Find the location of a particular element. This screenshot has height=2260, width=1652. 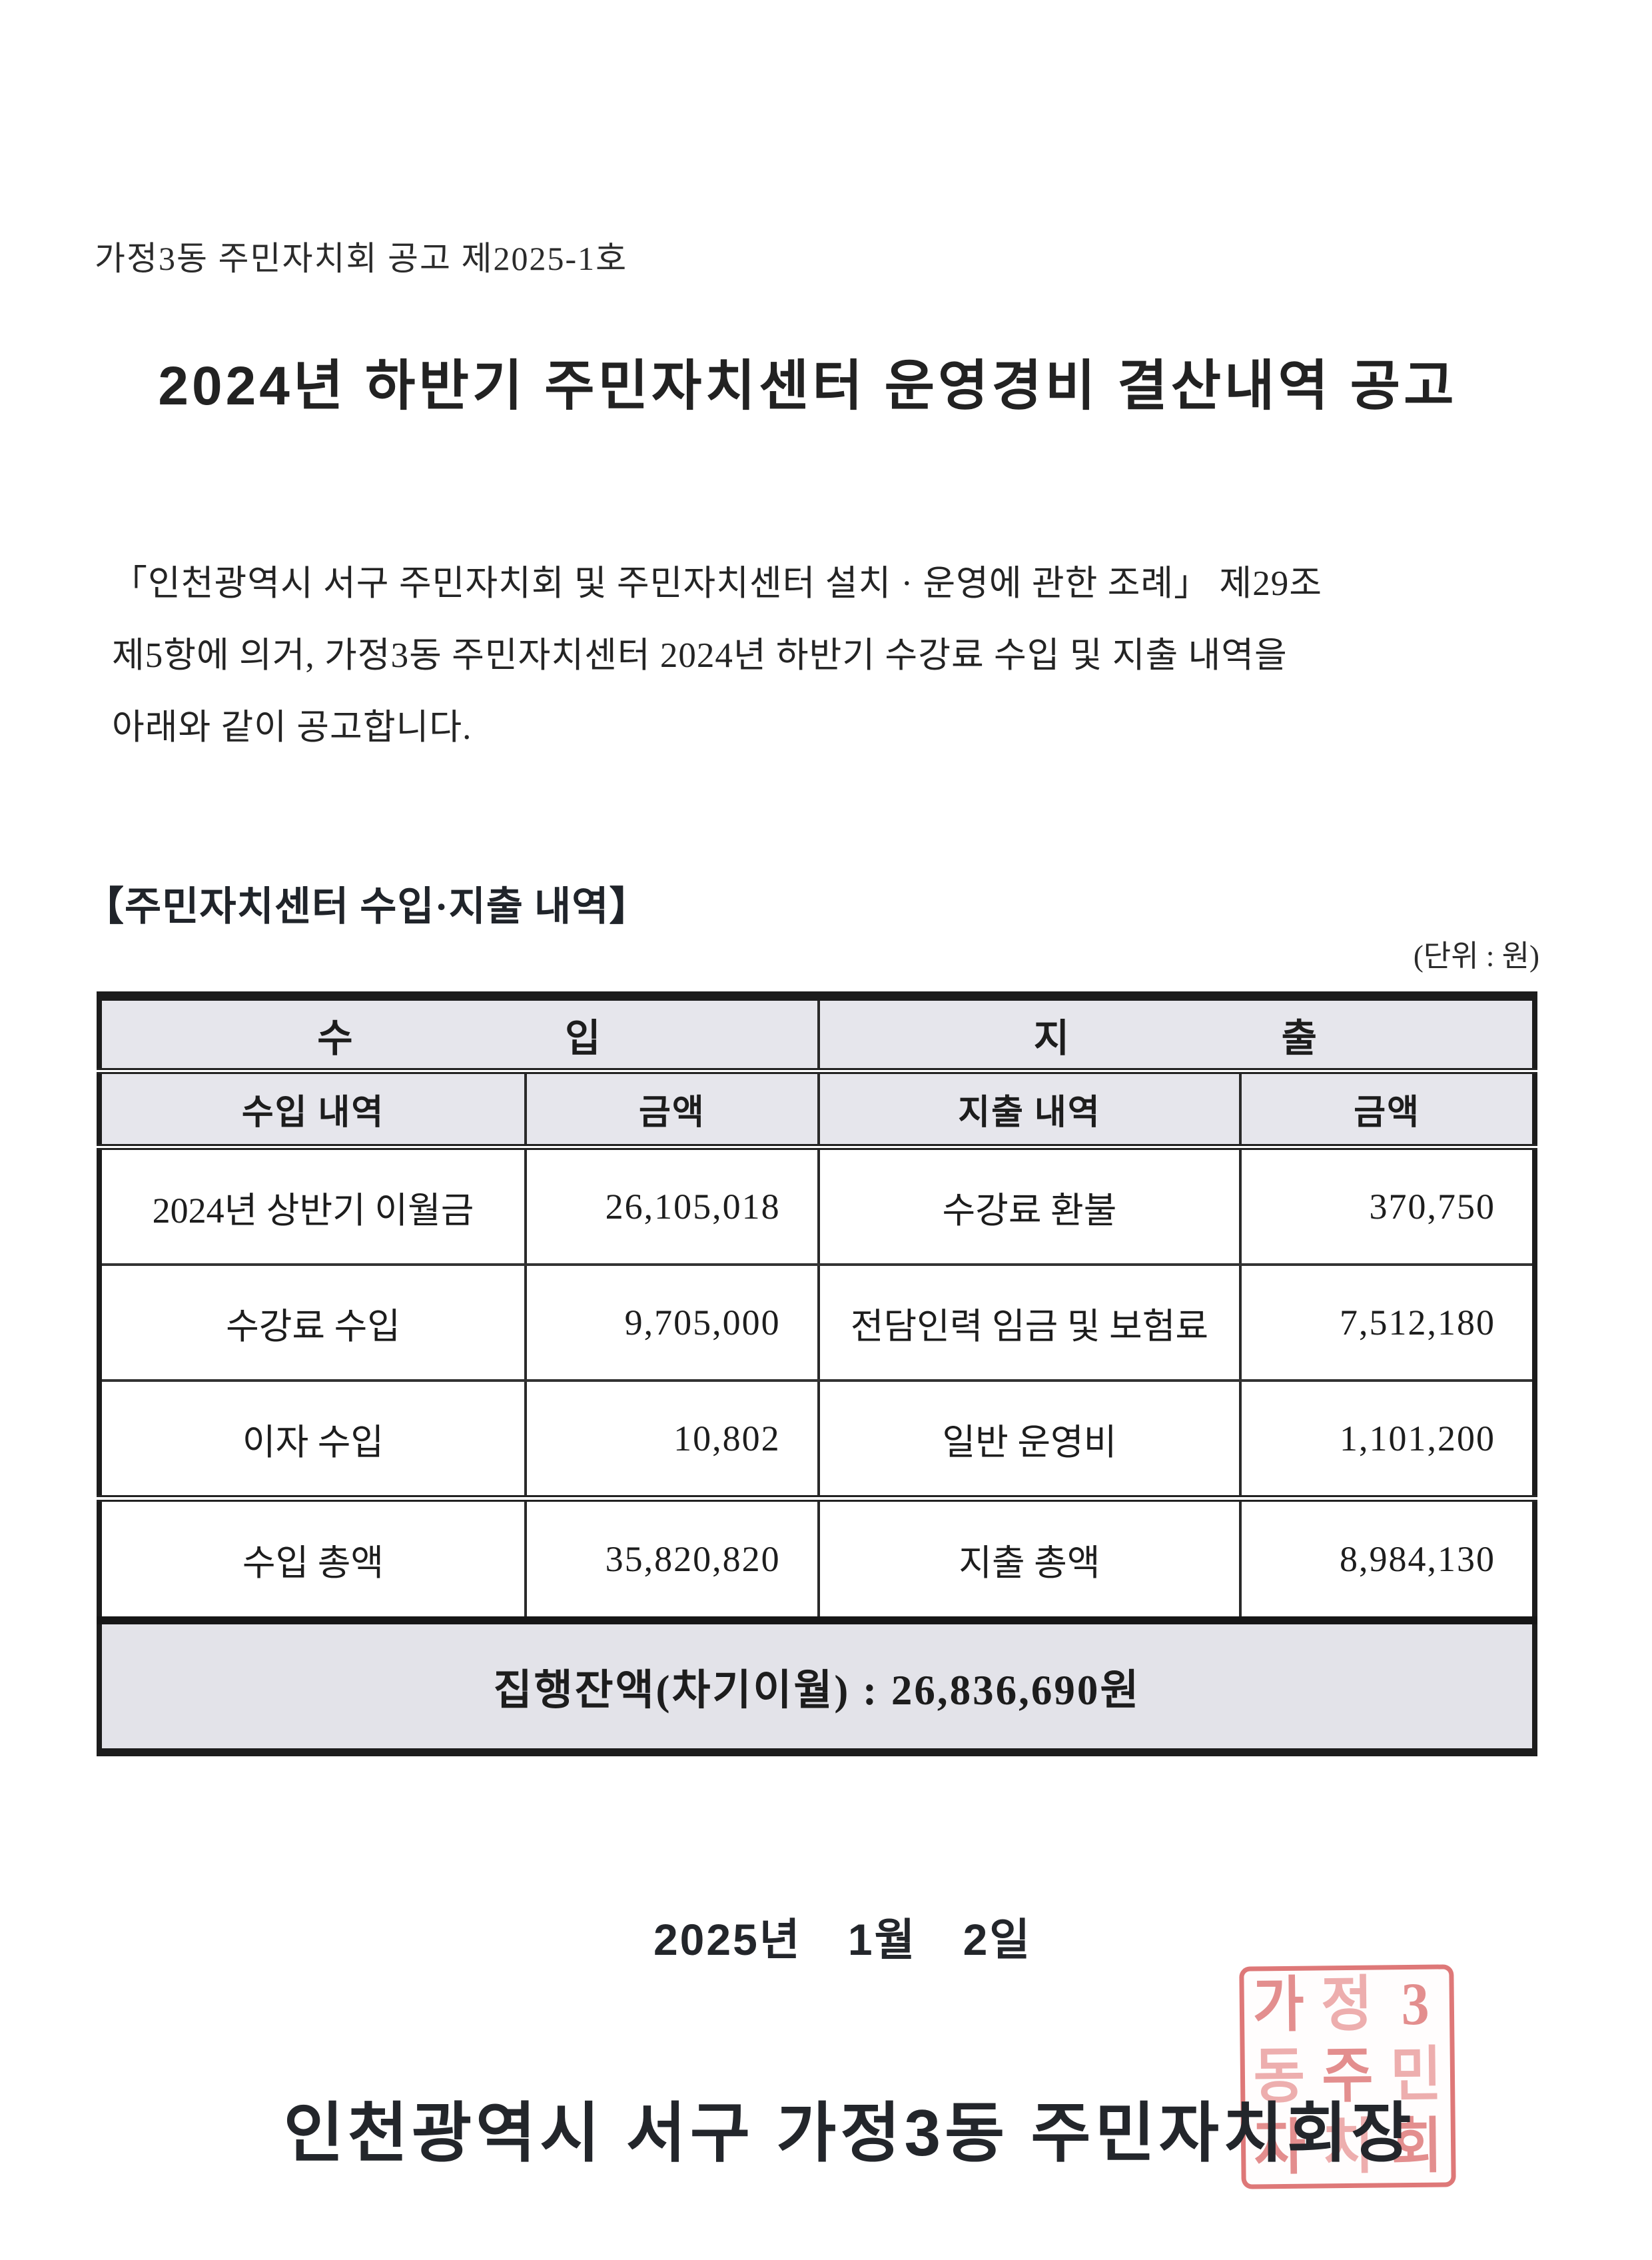

col-header-expense-item: 지출 내역 is located at coordinates (1029, 1110).